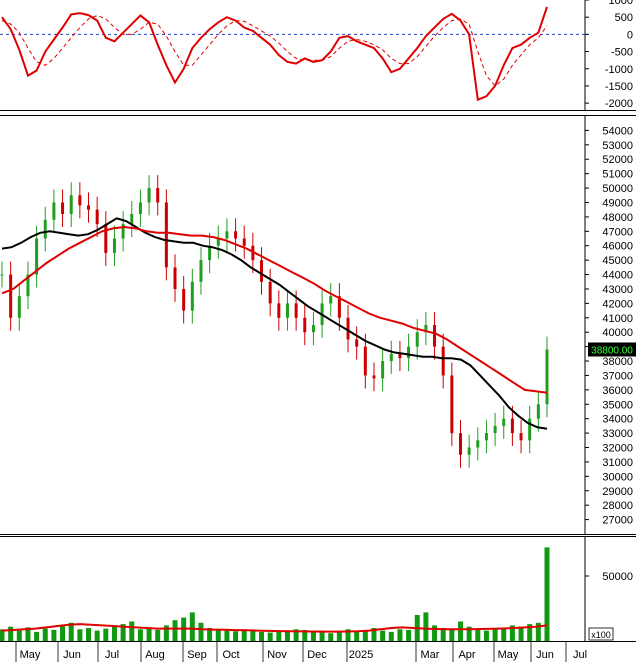 This screenshot has width=636, height=662. What do you see at coordinates (619, 70) in the screenshot?
I see `osc-tick-label: -1000` at bounding box center [619, 70].